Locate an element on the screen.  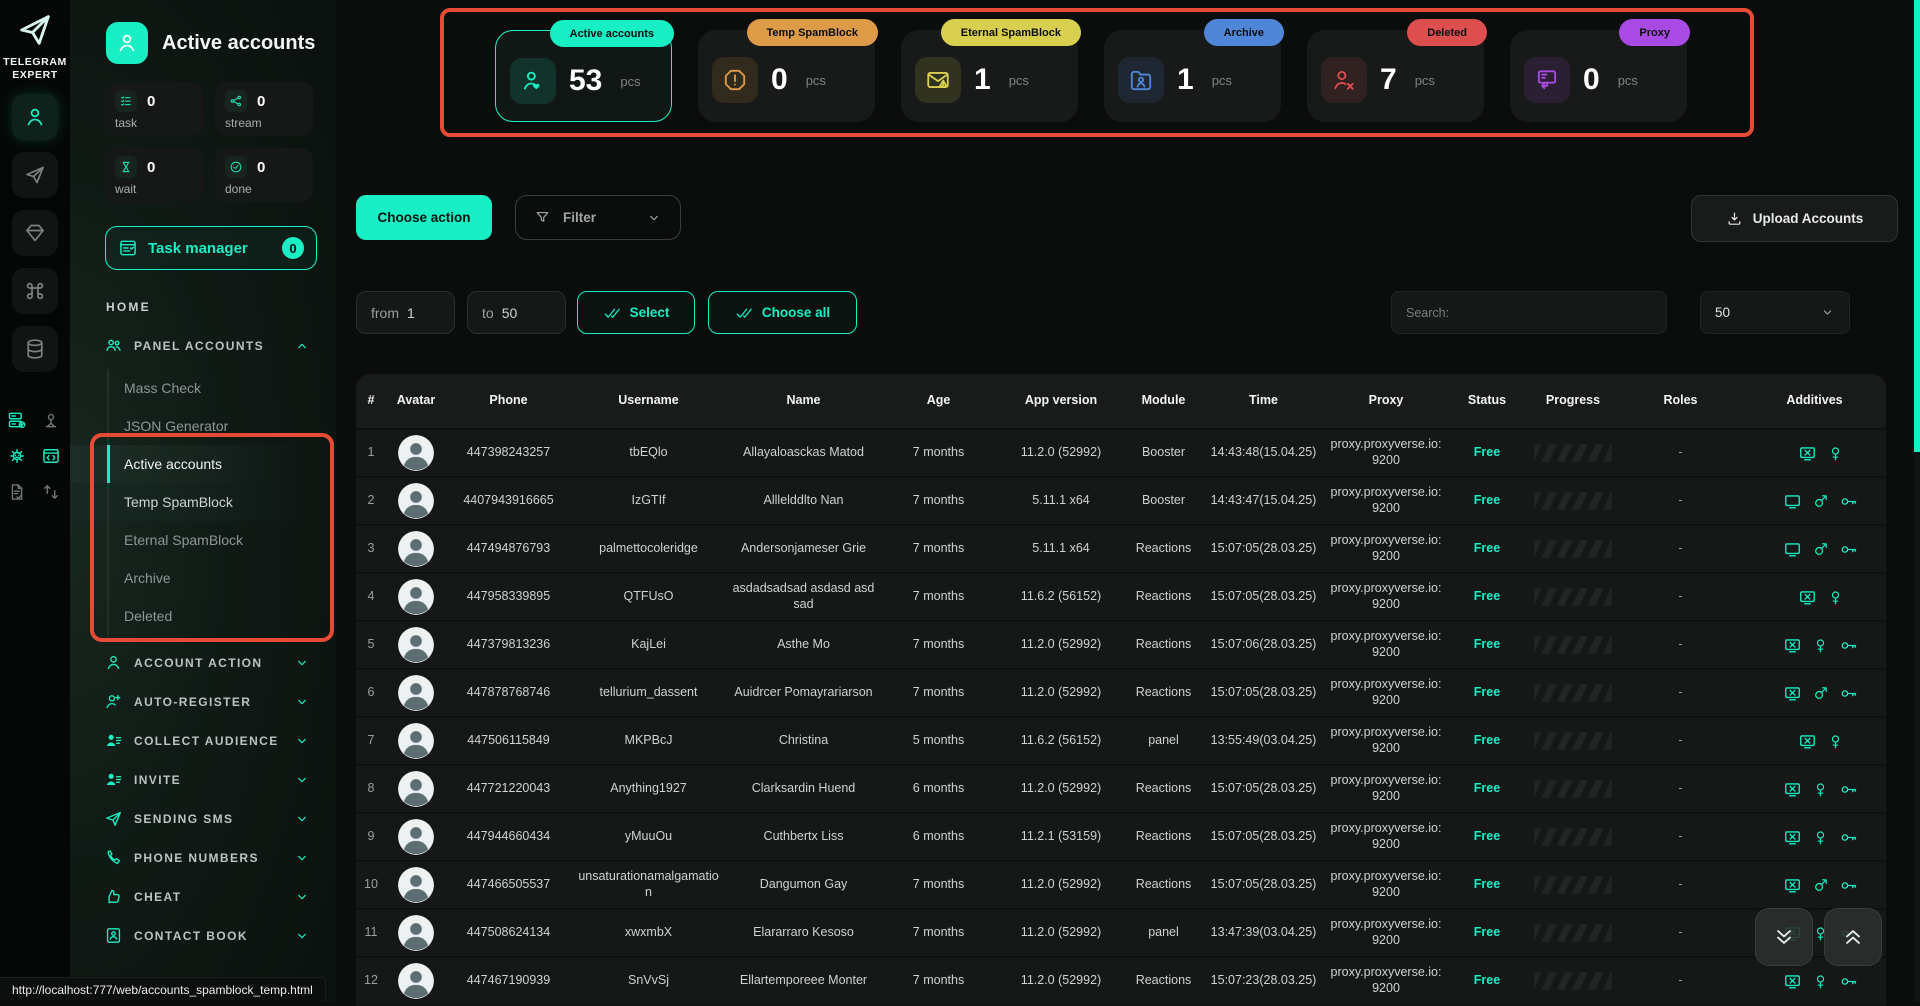
scroll-to-top-button is located at coordinates (1853, 937).